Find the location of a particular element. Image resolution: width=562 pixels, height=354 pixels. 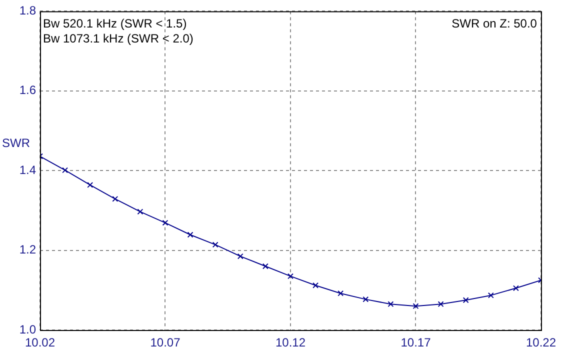

y-tick-label: 1.6 is located at coordinates (27, 90).